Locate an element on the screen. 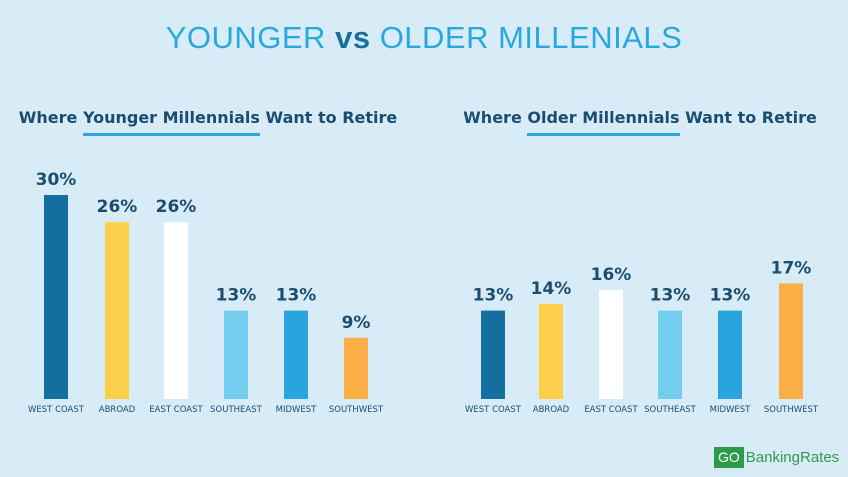 The height and width of the screenshot is (477, 848). panel-title-younger: Where Younger Millennials Want to Retire is located at coordinates (210, 122).